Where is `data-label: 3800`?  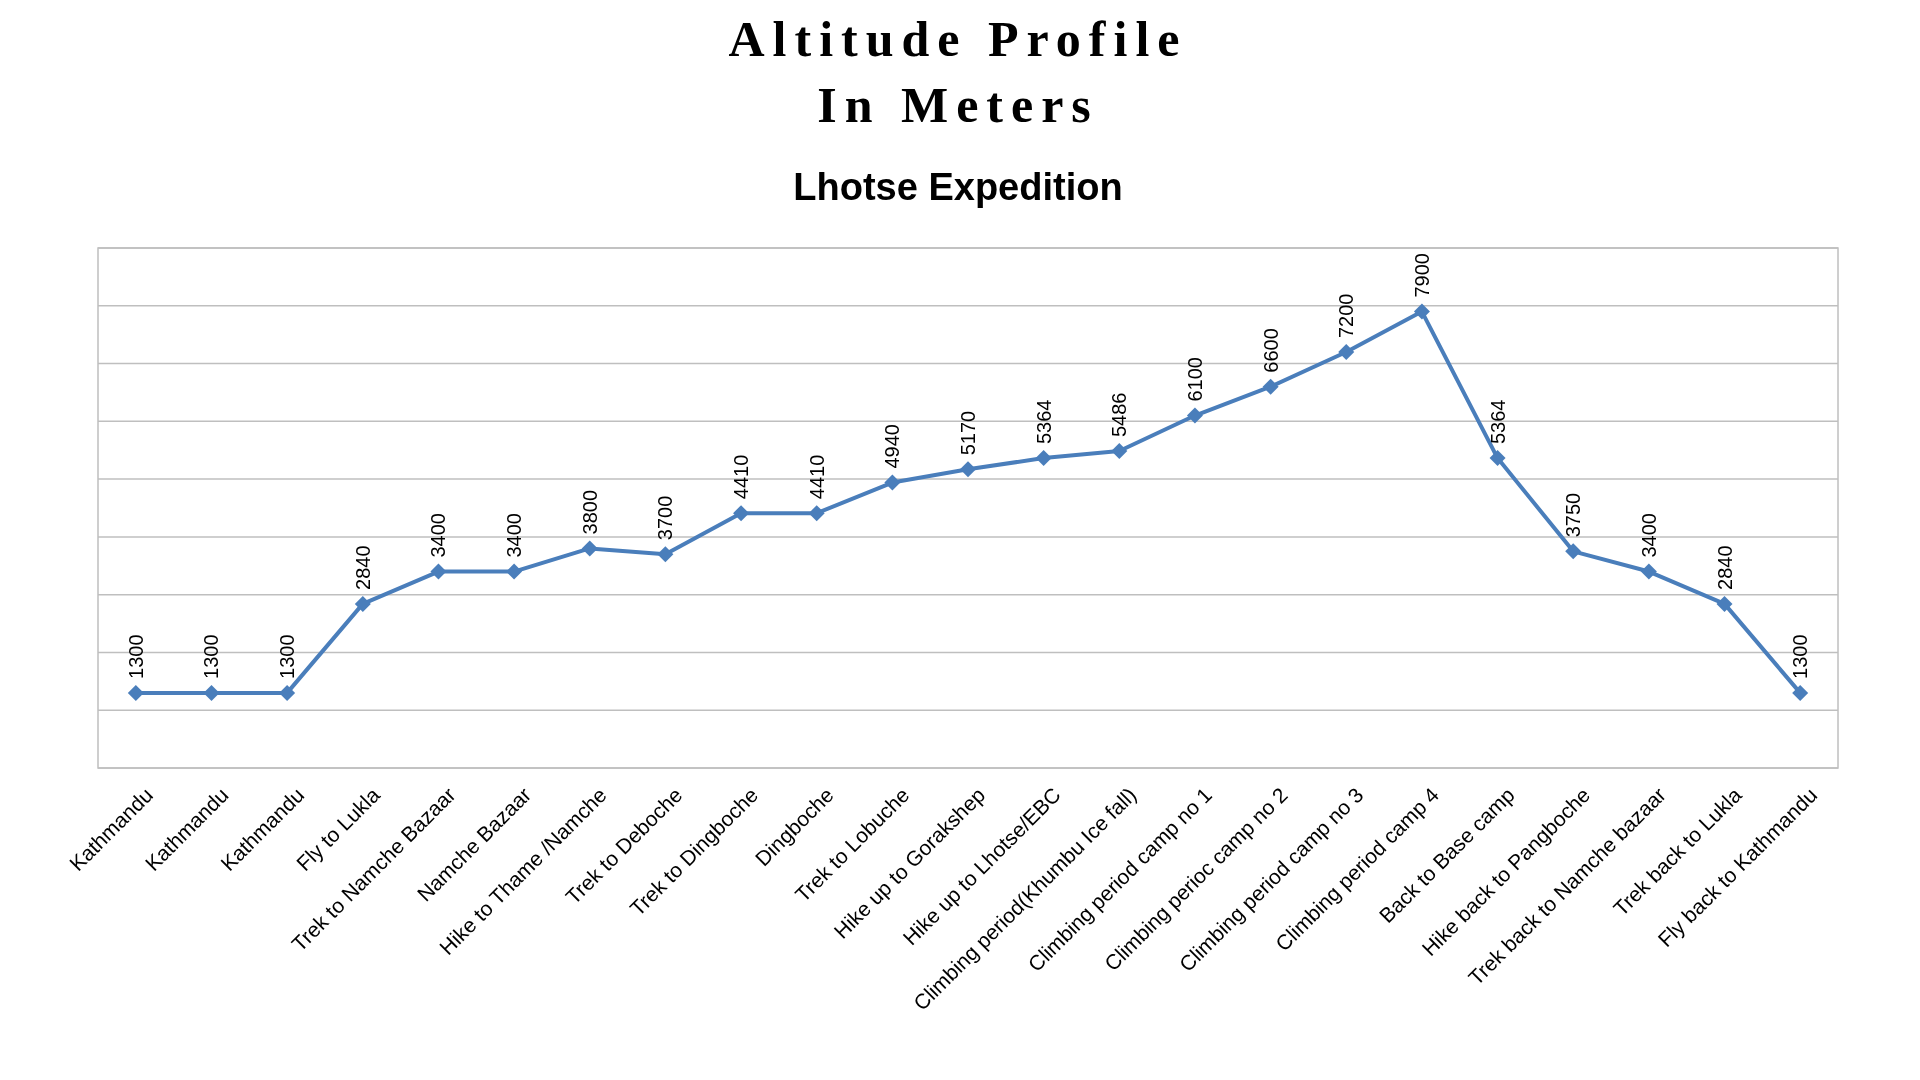 data-label: 3800 is located at coordinates (589, 512).